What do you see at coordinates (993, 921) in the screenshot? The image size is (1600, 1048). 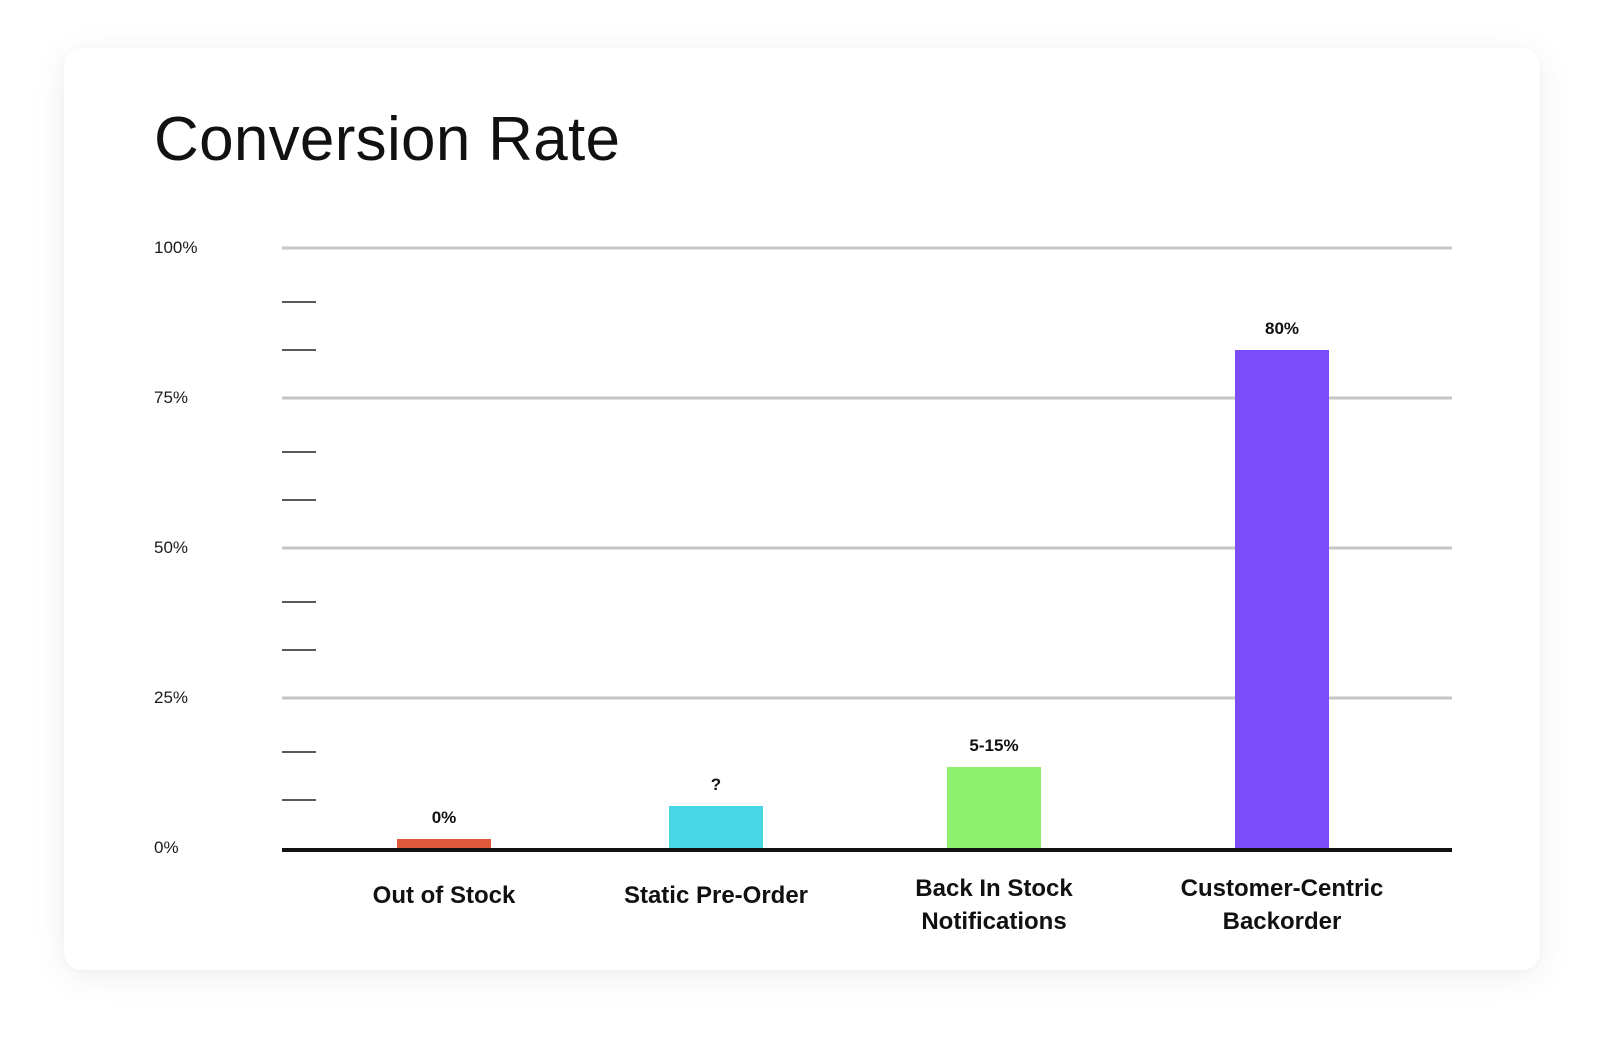 I see `x-category-label: Notifications` at bounding box center [993, 921].